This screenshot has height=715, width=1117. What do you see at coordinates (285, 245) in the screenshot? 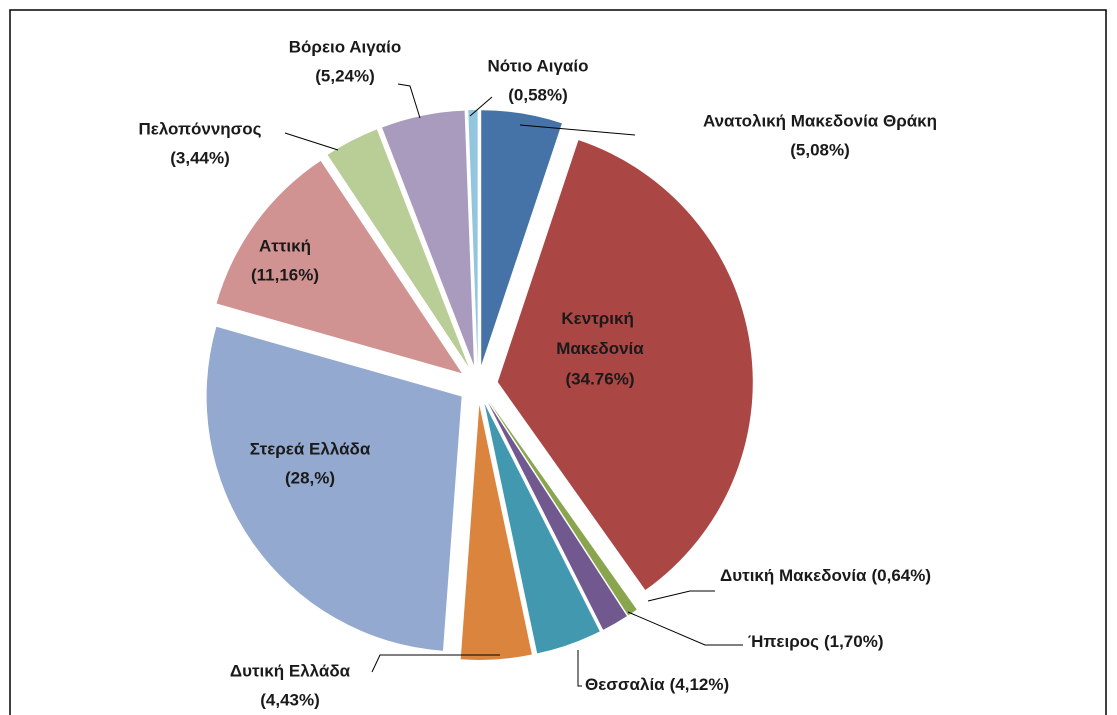
I see `category-label: Αττική` at bounding box center [285, 245].